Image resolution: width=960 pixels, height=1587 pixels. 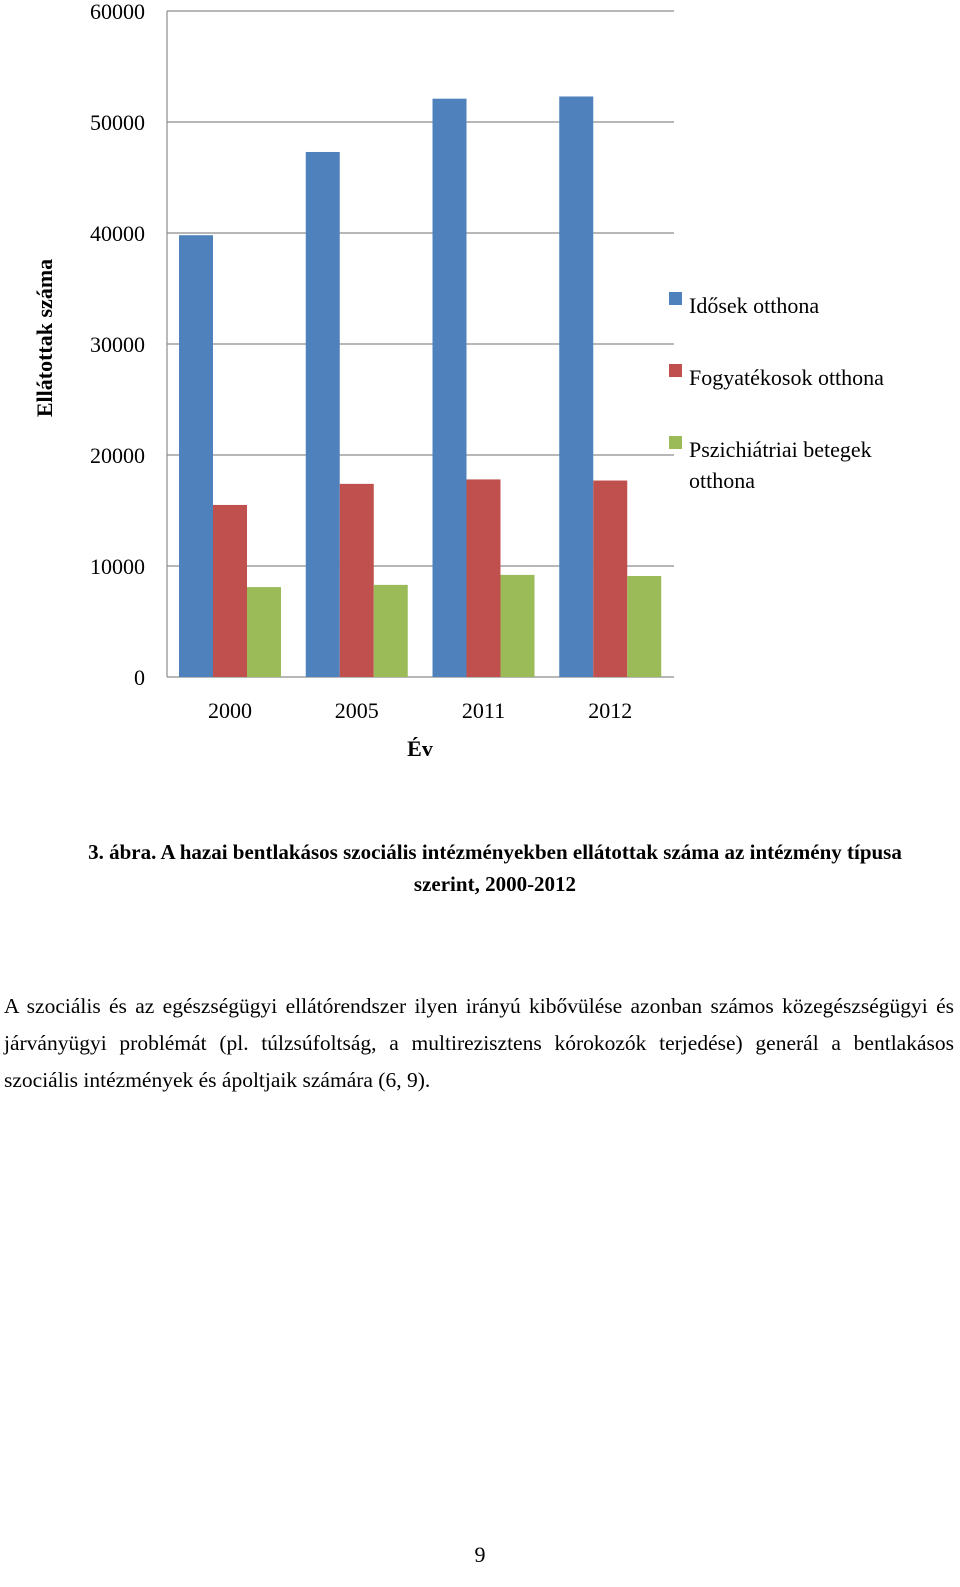 What do you see at coordinates (117, 12) in the screenshot?
I see `y-tick-label: 60000` at bounding box center [117, 12].